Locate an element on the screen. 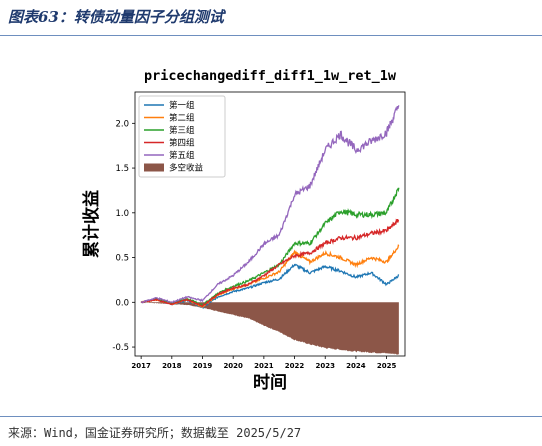 The width and height of the screenshot is (542, 446). x-axis-label: 时间 is located at coordinates (270, 382).